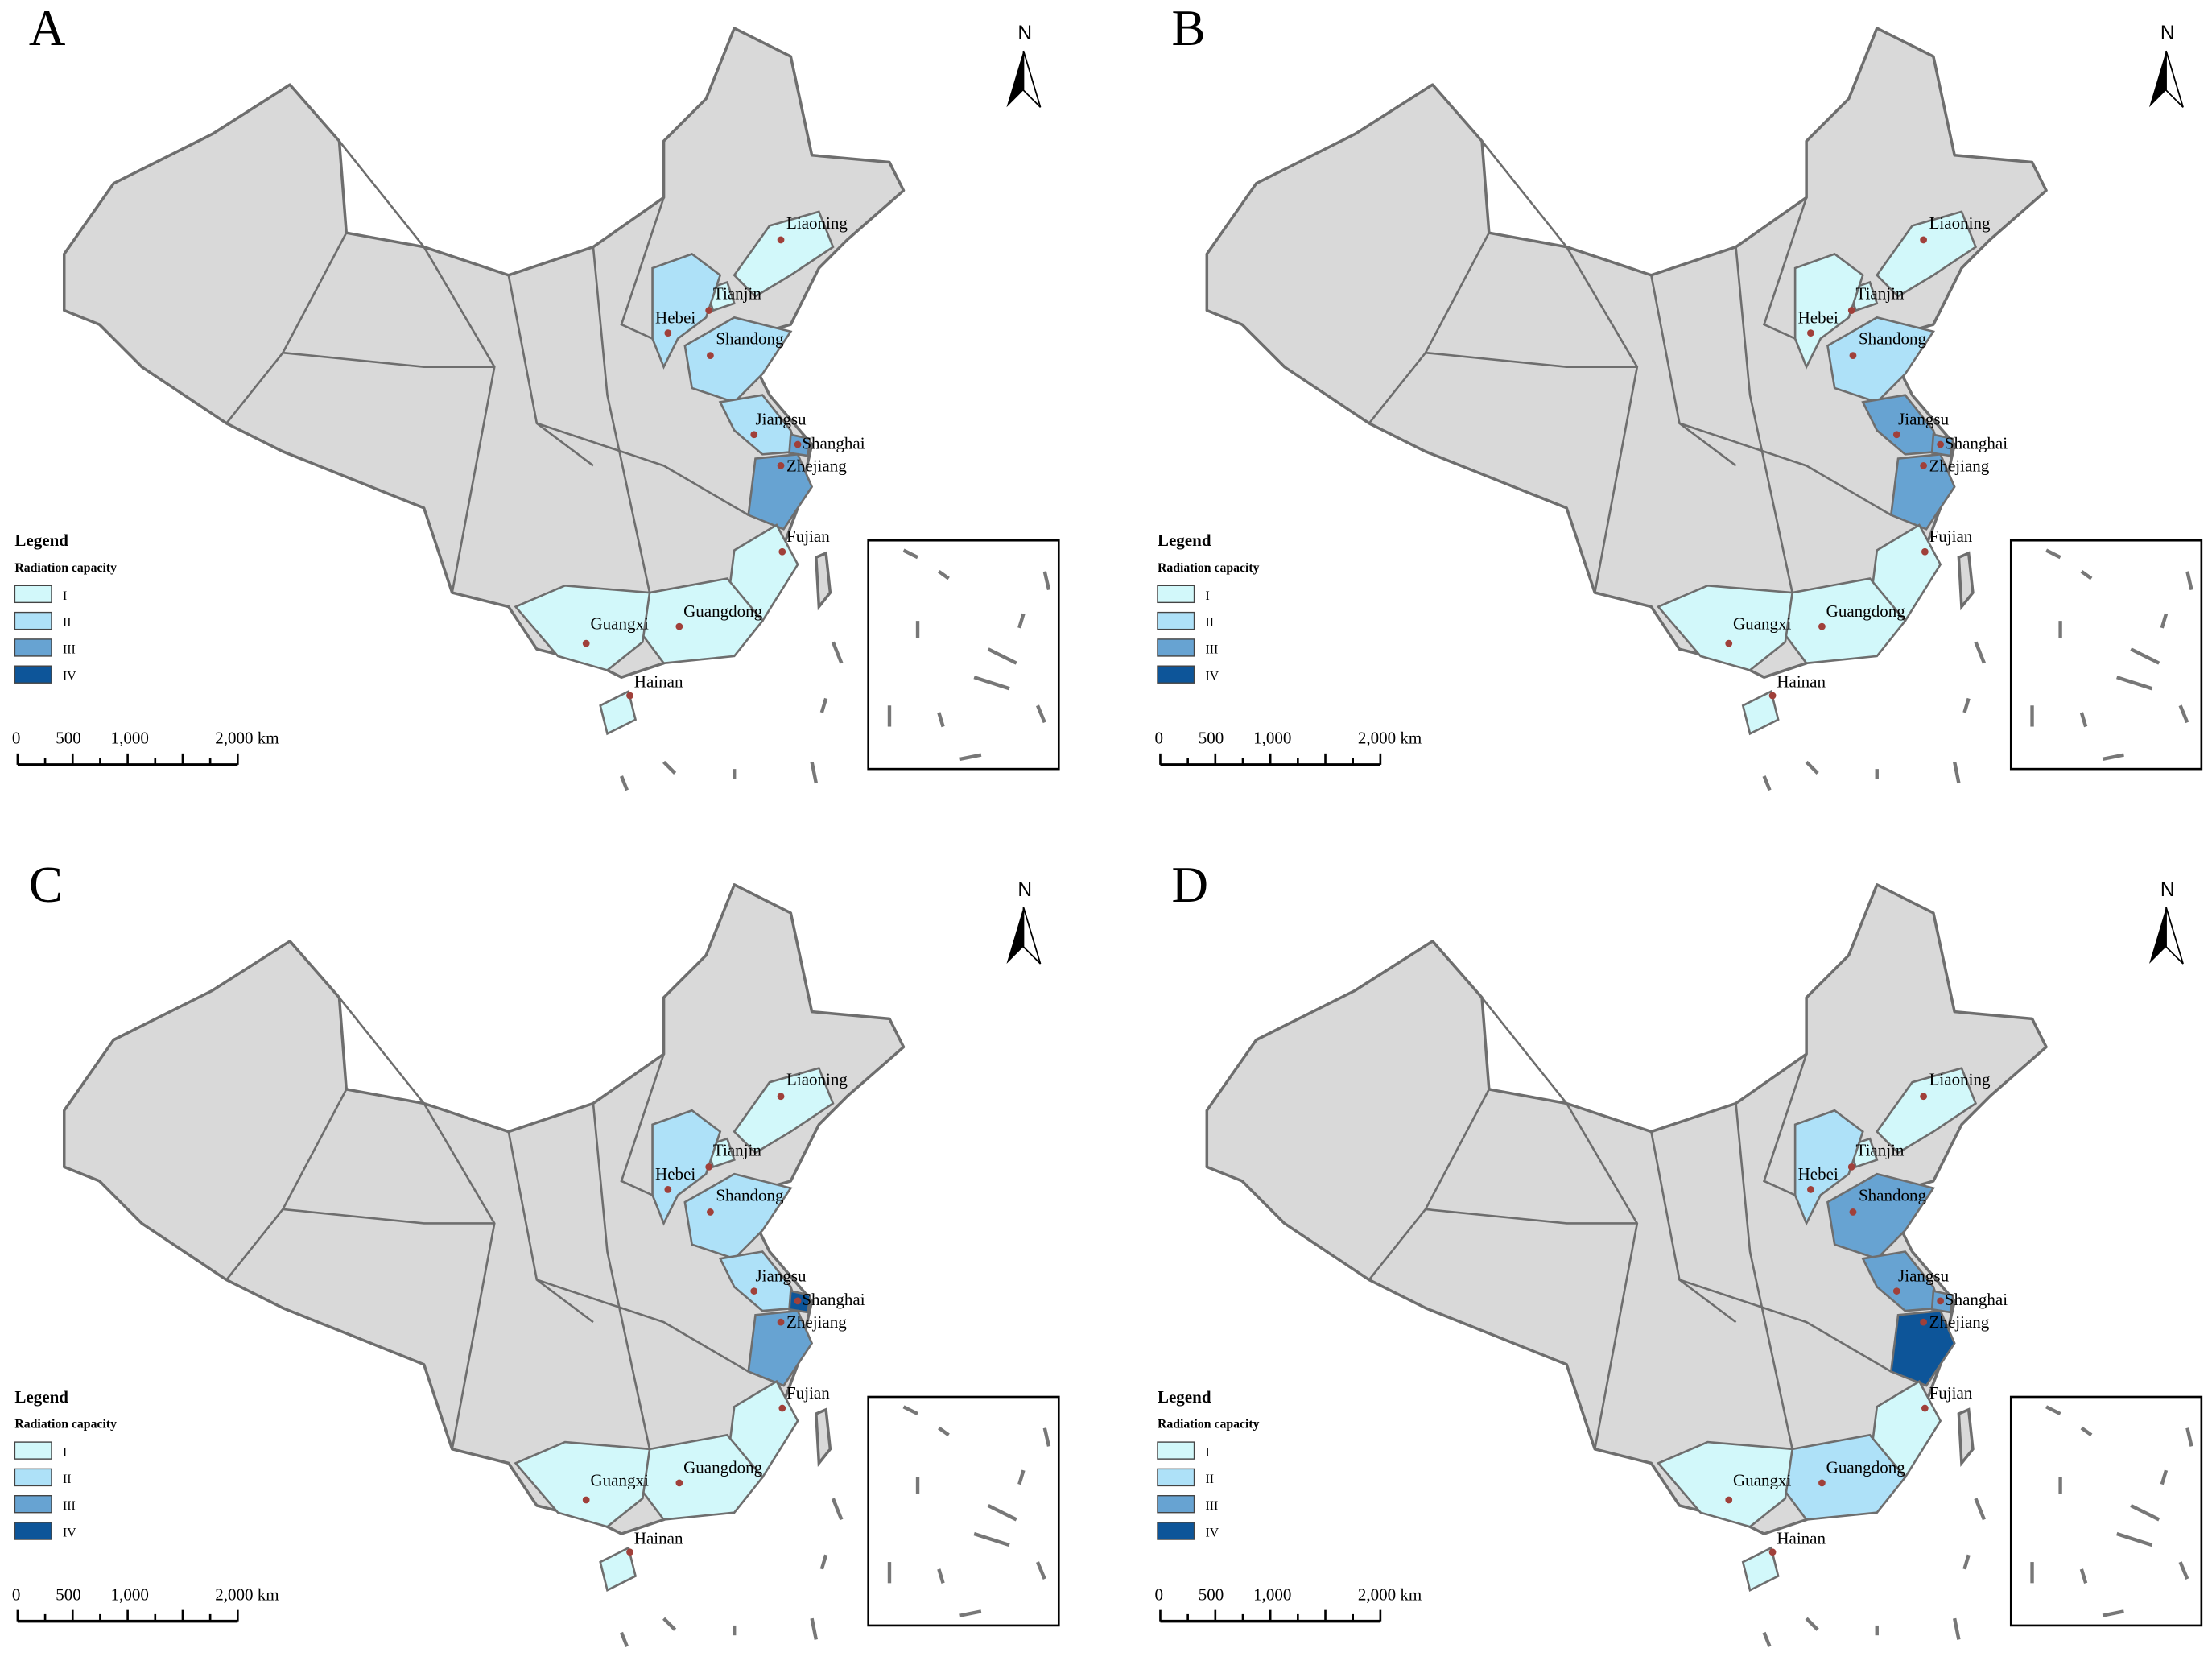 Image resolution: width=2212 pixels, height=1665 pixels. What do you see at coordinates (130, 1594) in the screenshot?
I see `scale-label: 1,000` at bounding box center [130, 1594].